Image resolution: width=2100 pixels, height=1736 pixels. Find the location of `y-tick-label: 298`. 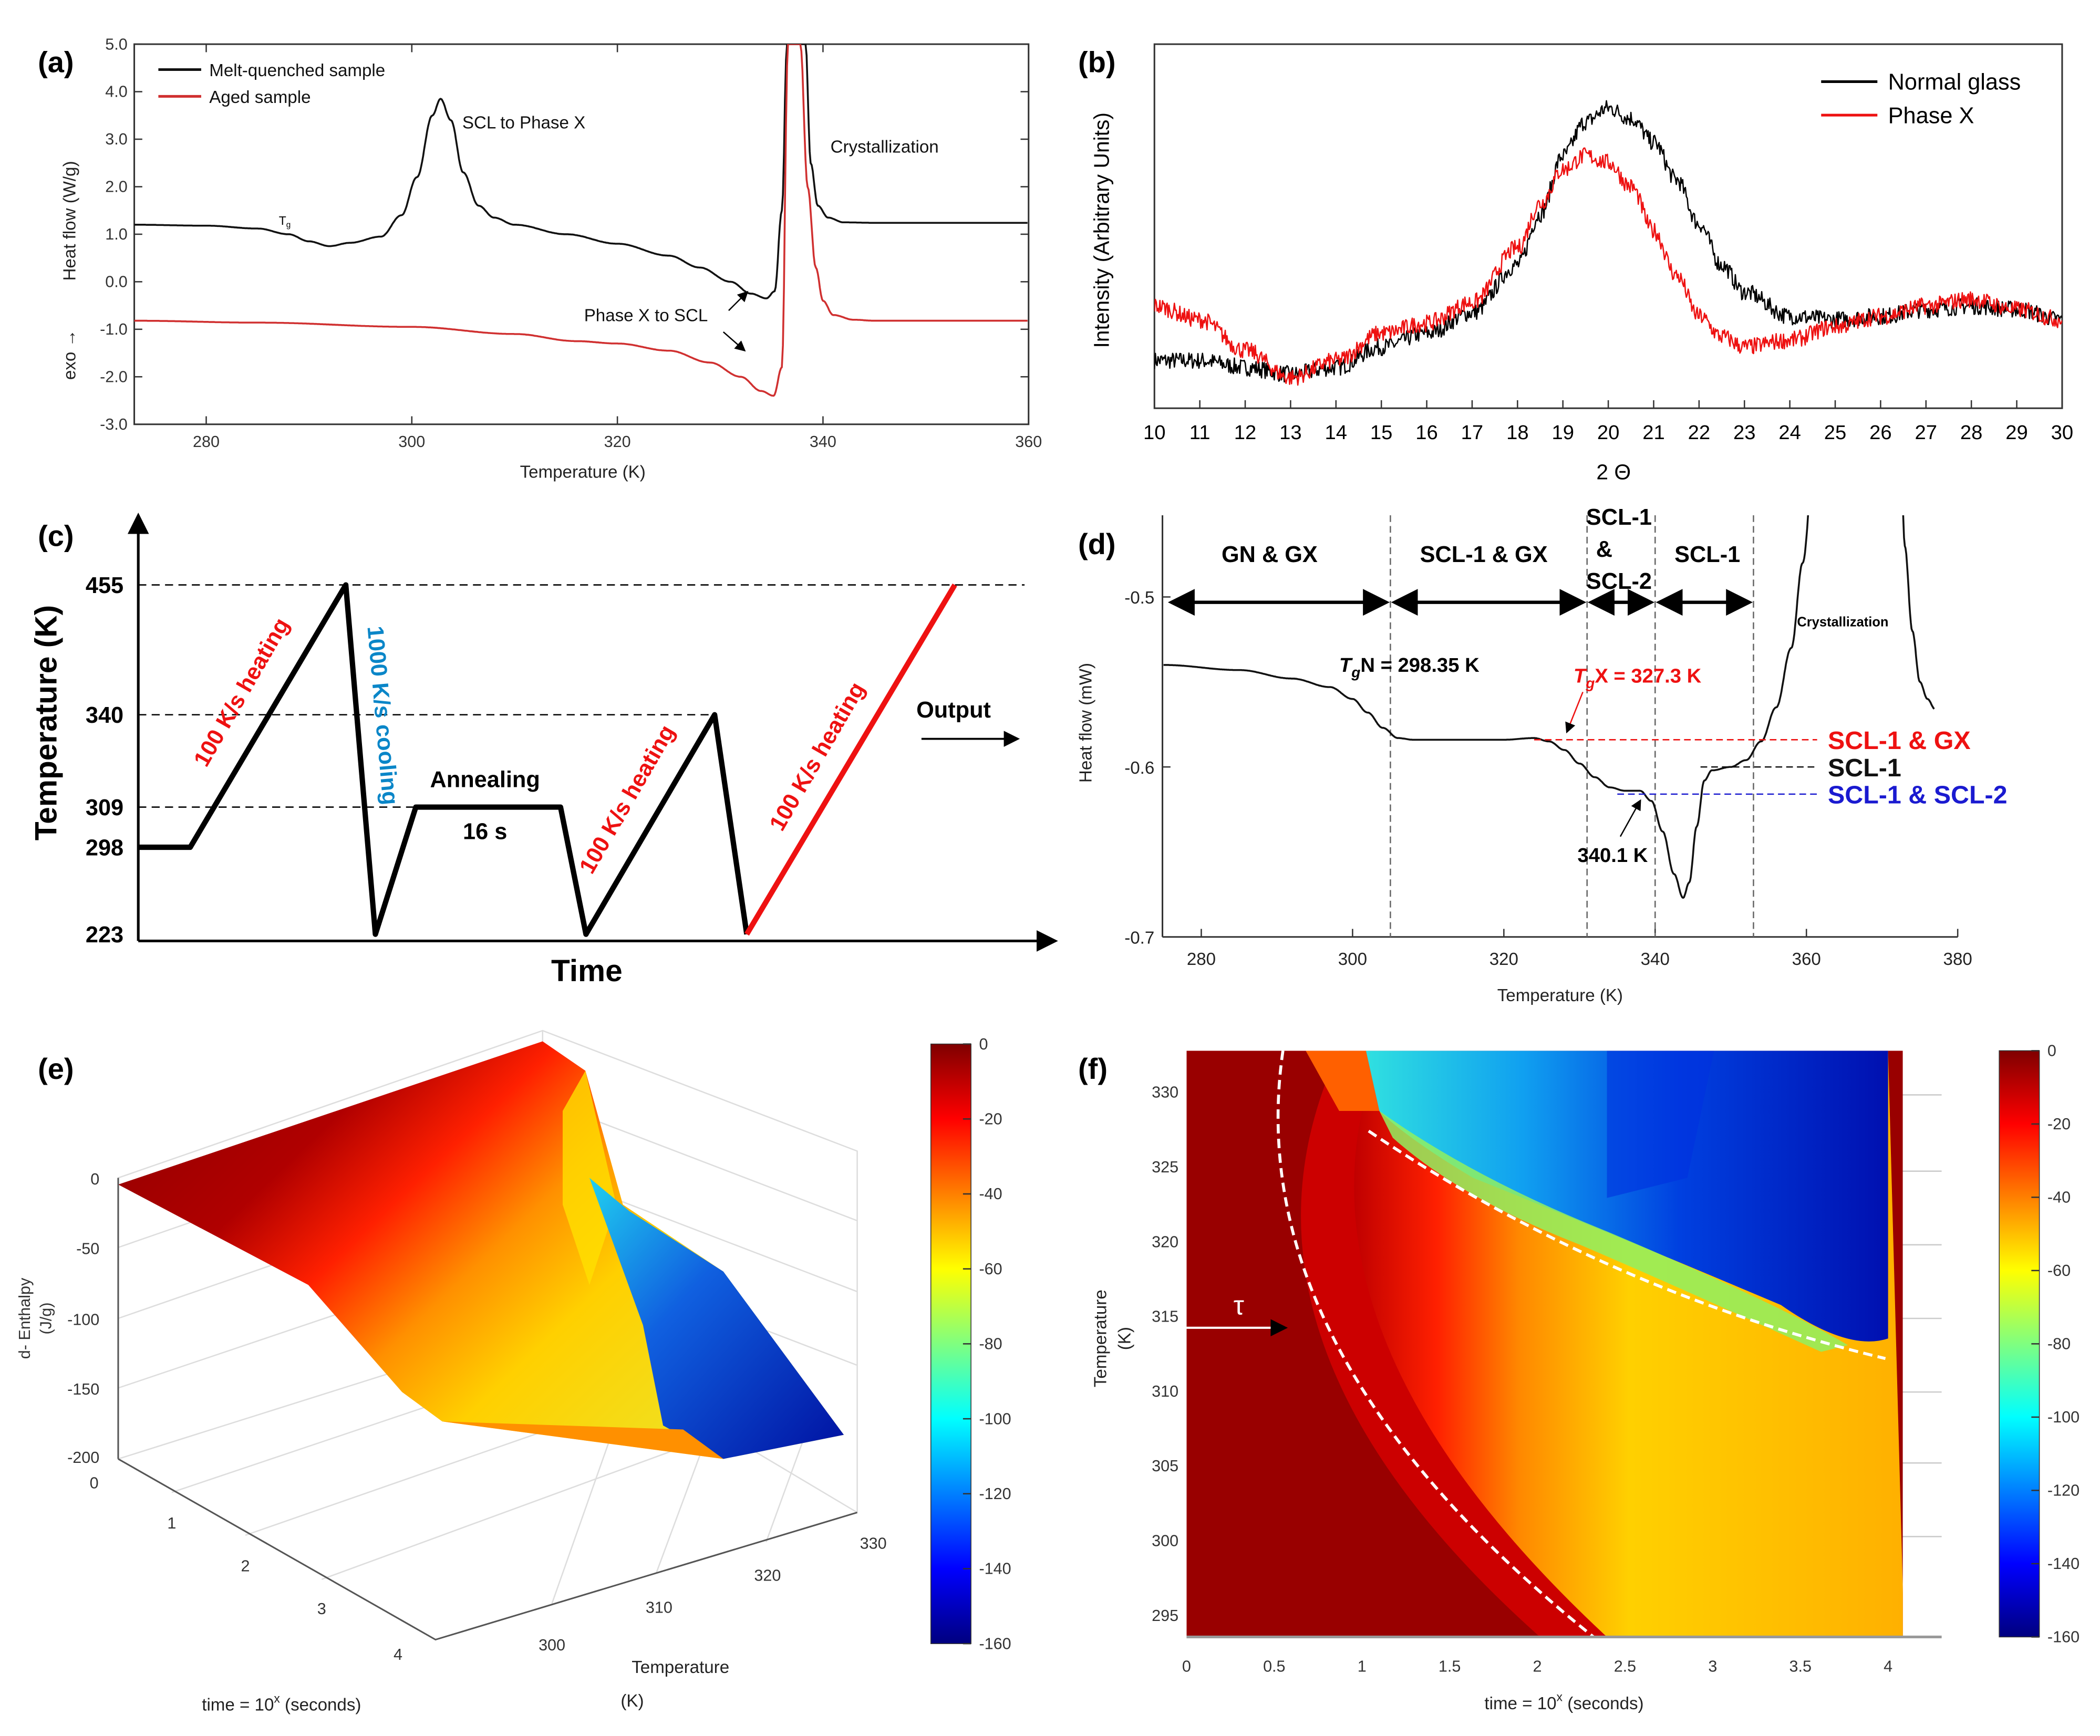

y-tick-label: 298 is located at coordinates (104, 848).